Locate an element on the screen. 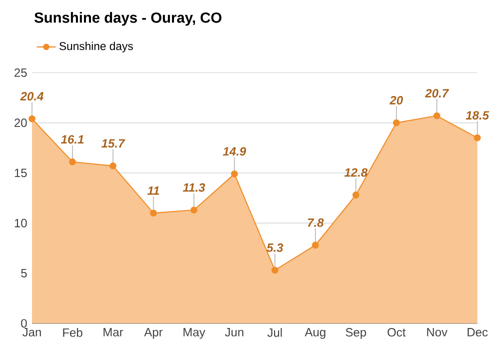  data-label: 5.3 is located at coordinates (275, 247).